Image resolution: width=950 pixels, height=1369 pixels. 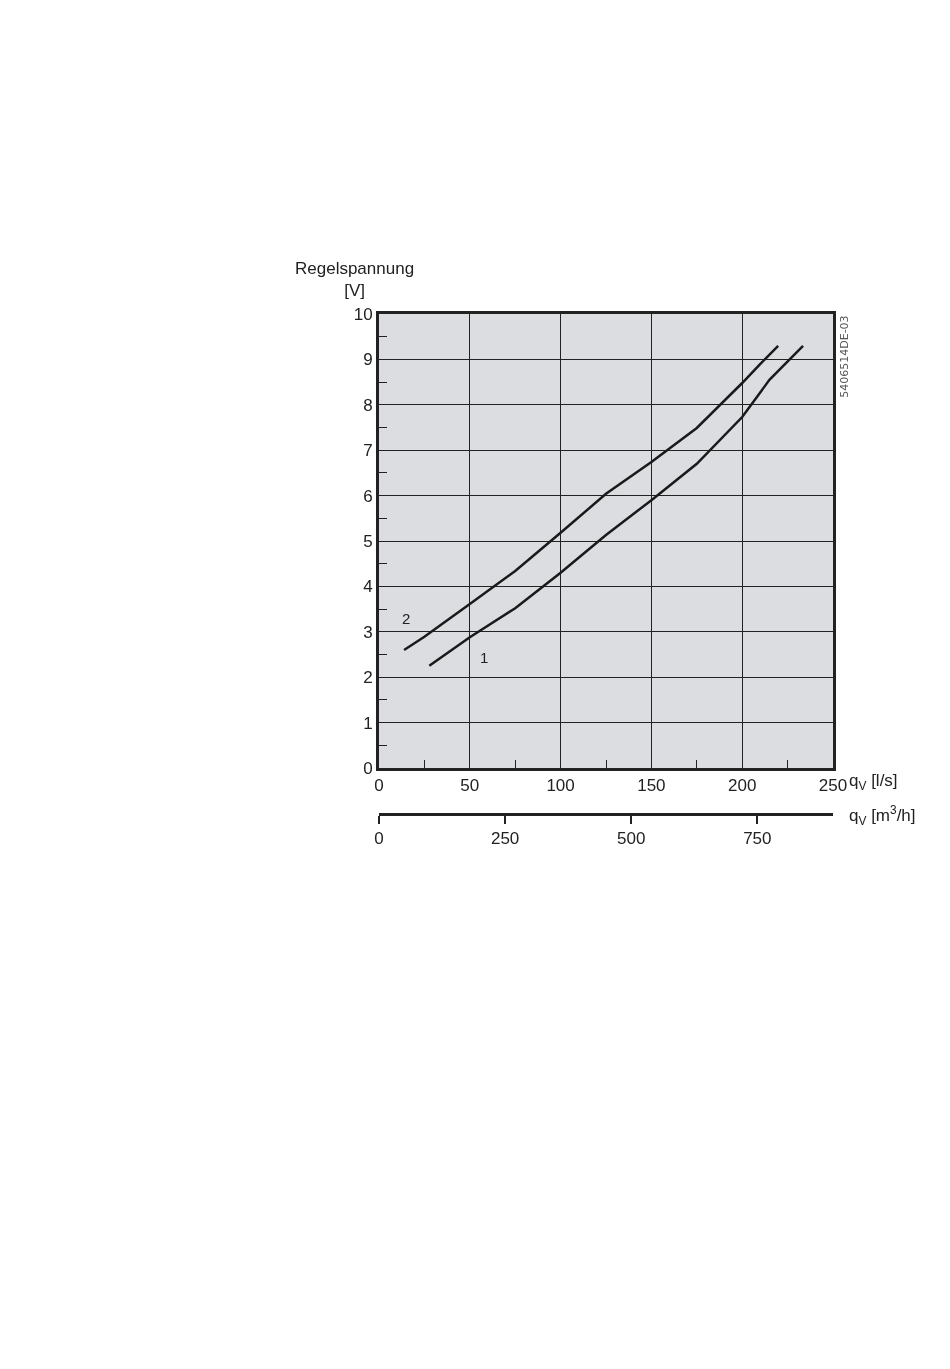 I want to click on series-label: 2, so click(x=406, y=618).